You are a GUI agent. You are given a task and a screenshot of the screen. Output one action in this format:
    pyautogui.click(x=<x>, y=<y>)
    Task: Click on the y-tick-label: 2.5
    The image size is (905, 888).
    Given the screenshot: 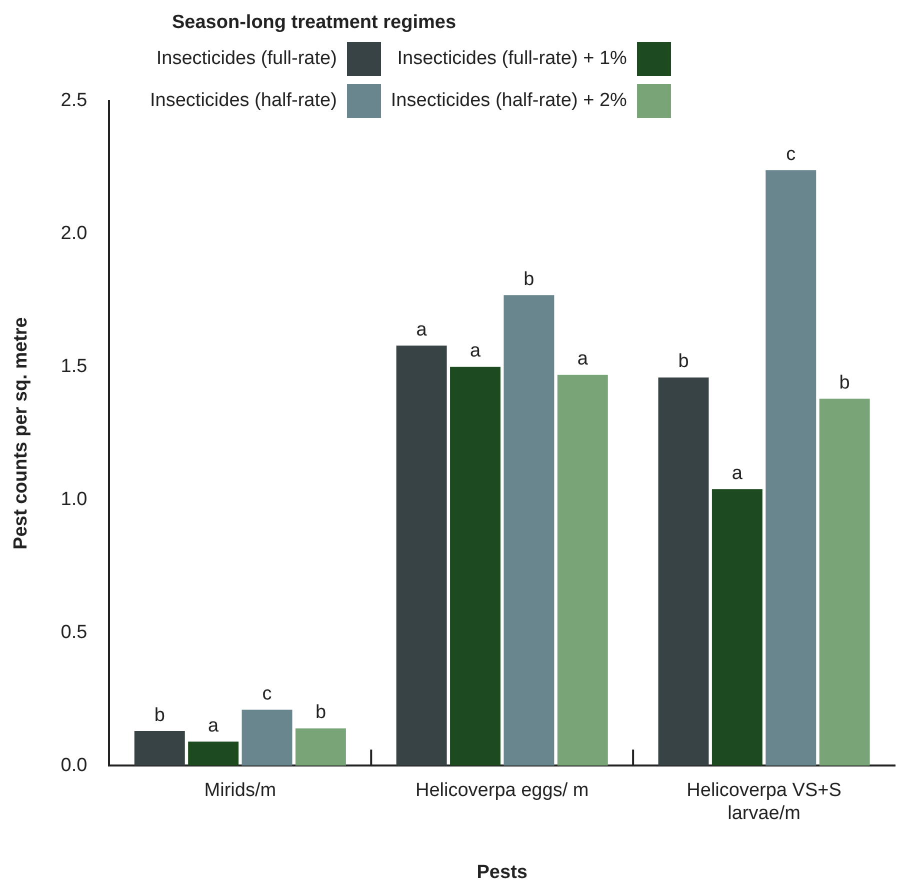 What is the action you would take?
    pyautogui.click(x=74, y=101)
    